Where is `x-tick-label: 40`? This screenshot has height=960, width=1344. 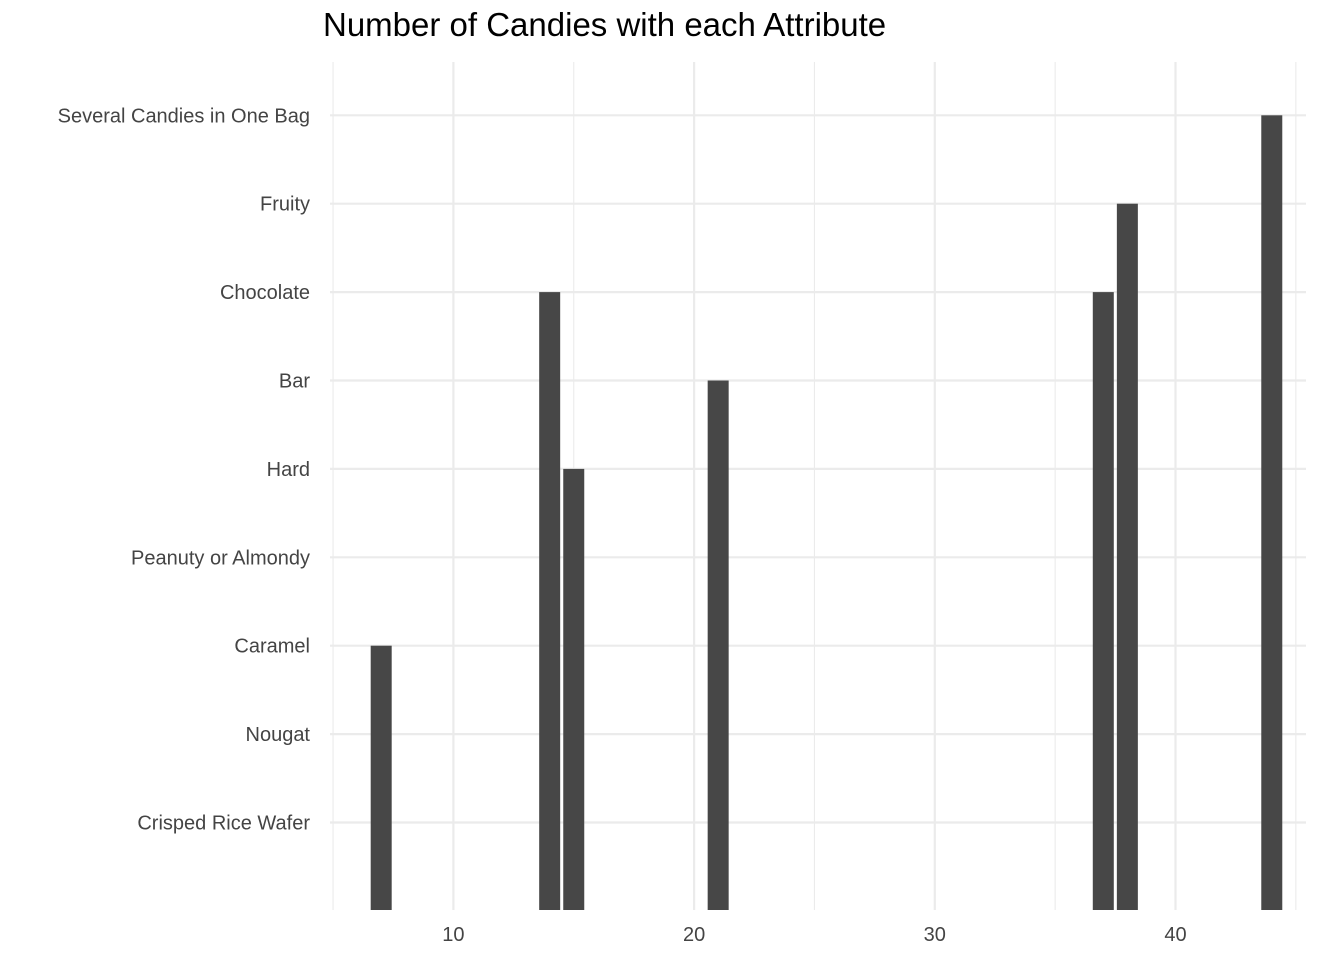 x-tick-label: 40 is located at coordinates (1175, 935).